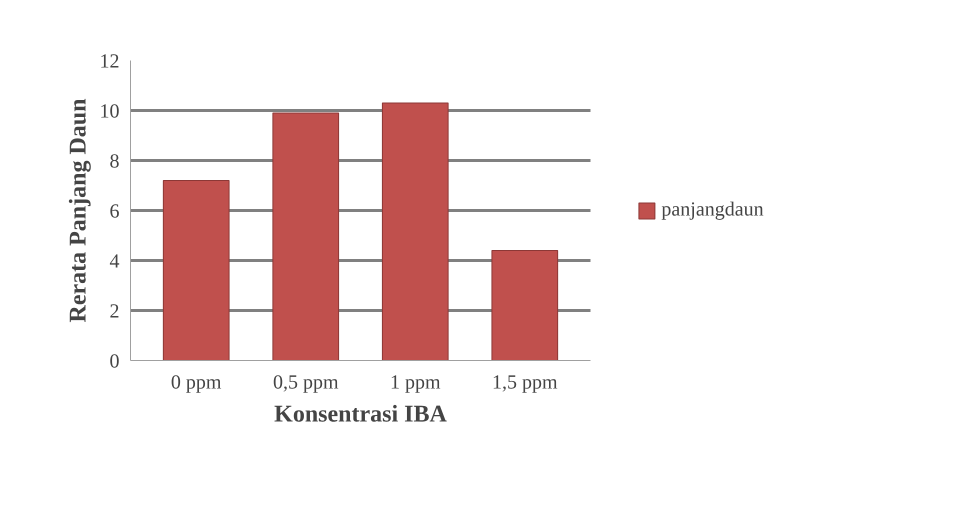  I want to click on y-tick-label: 2, so click(115, 311).